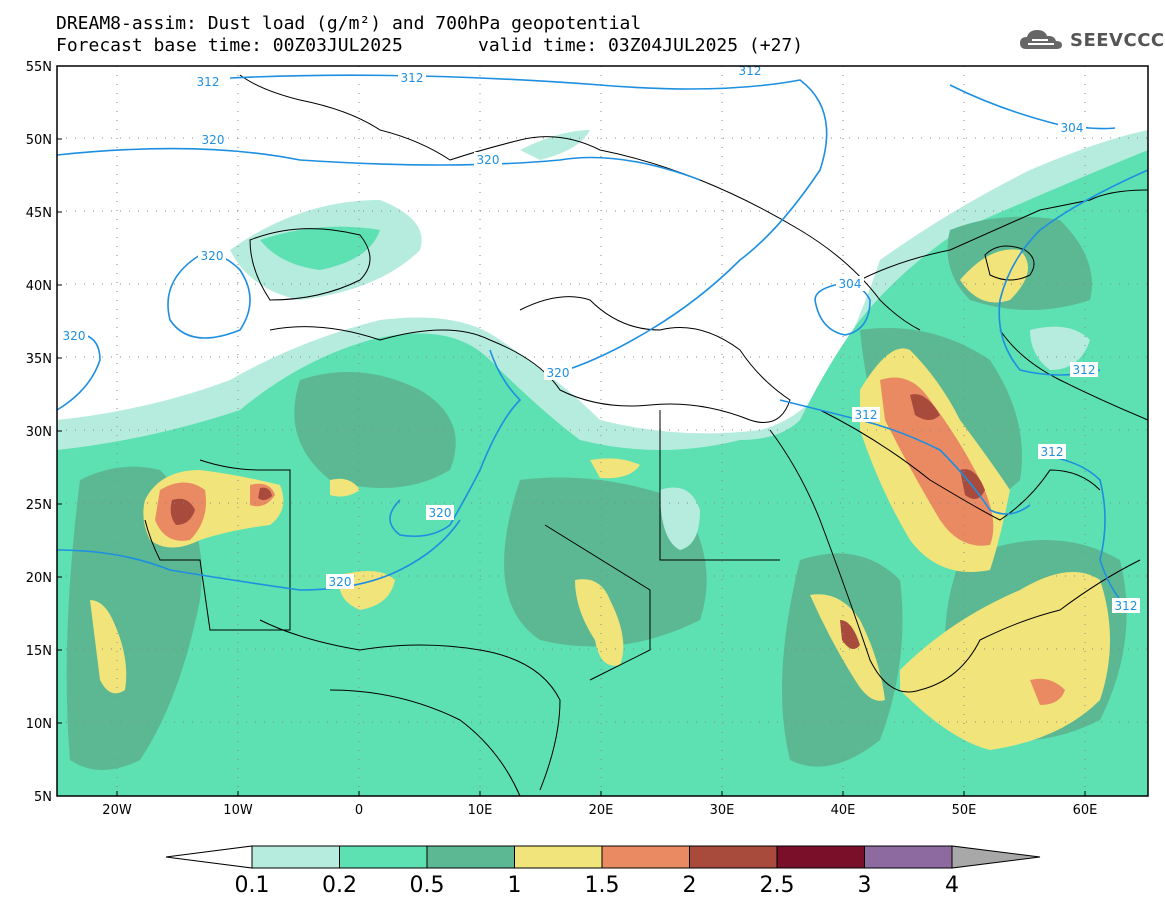 This screenshot has height=907, width=1165. Describe the element at coordinates (641, 45) in the screenshot. I see `valid-time: valid time: 03Z04JUL2025 (+27)` at that location.